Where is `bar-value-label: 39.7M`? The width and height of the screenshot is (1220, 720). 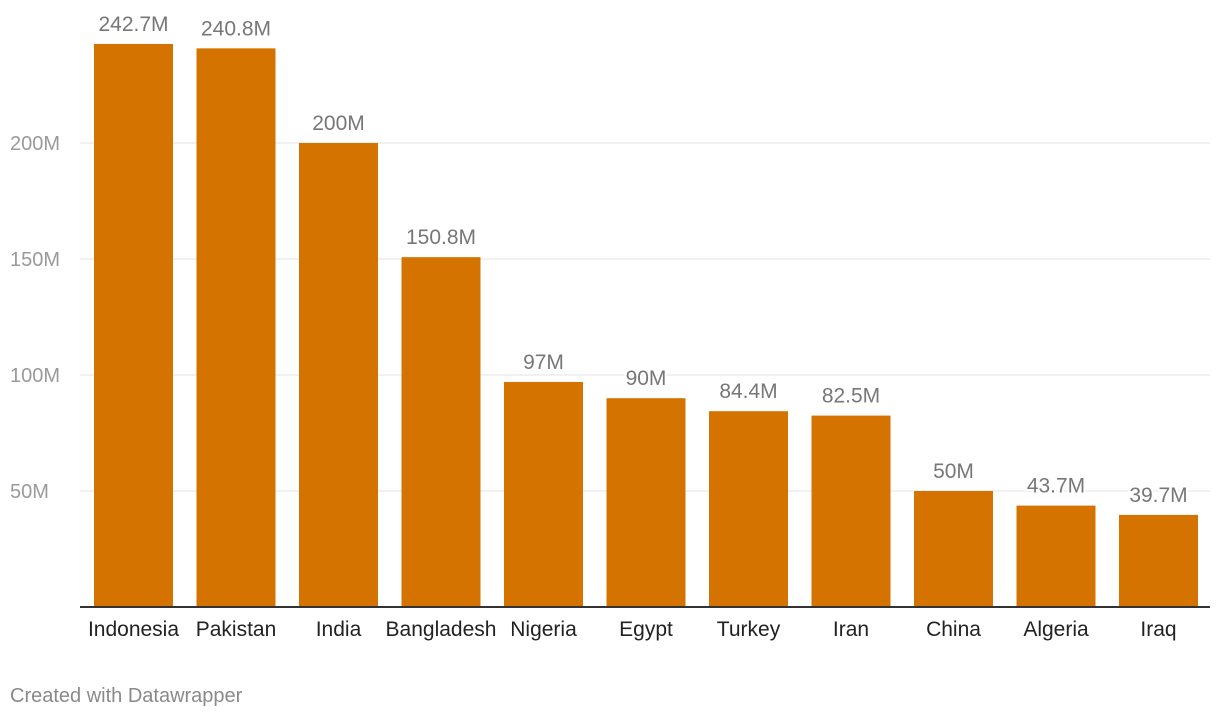
bar-value-label: 39.7M is located at coordinates (1158, 495).